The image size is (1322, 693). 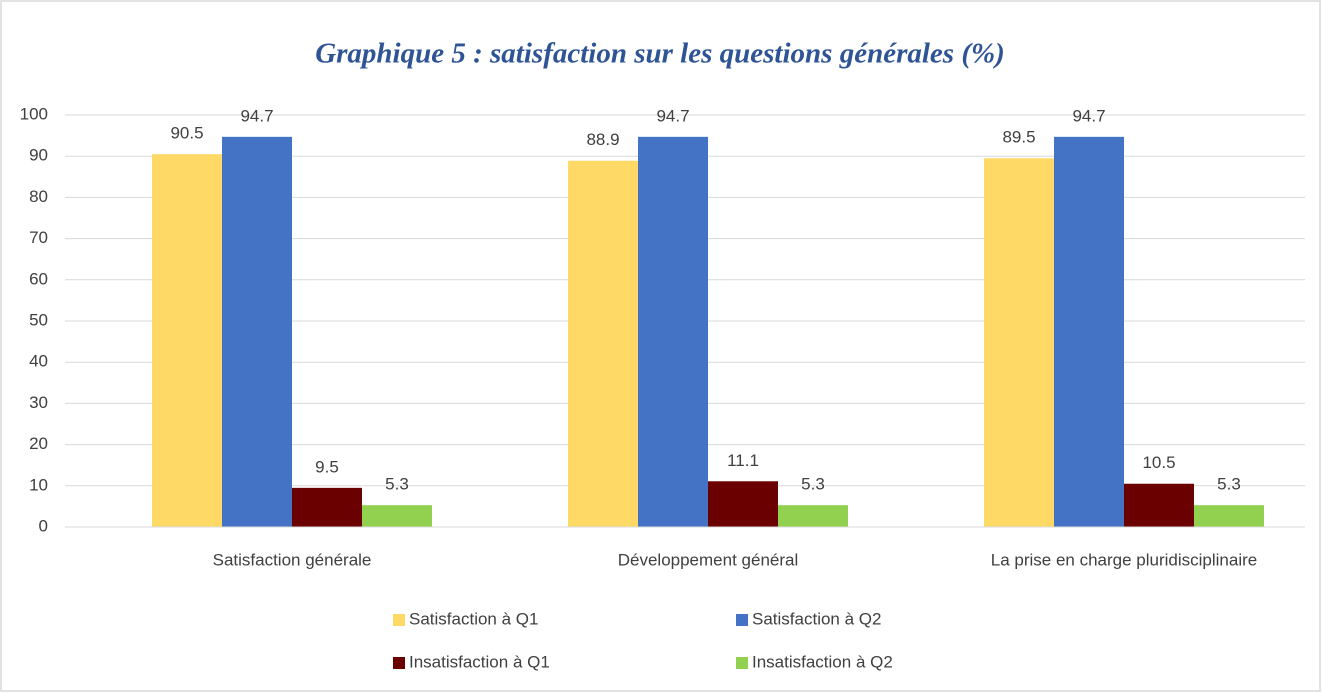 I want to click on y-tick-label: 80, so click(x=38, y=196).